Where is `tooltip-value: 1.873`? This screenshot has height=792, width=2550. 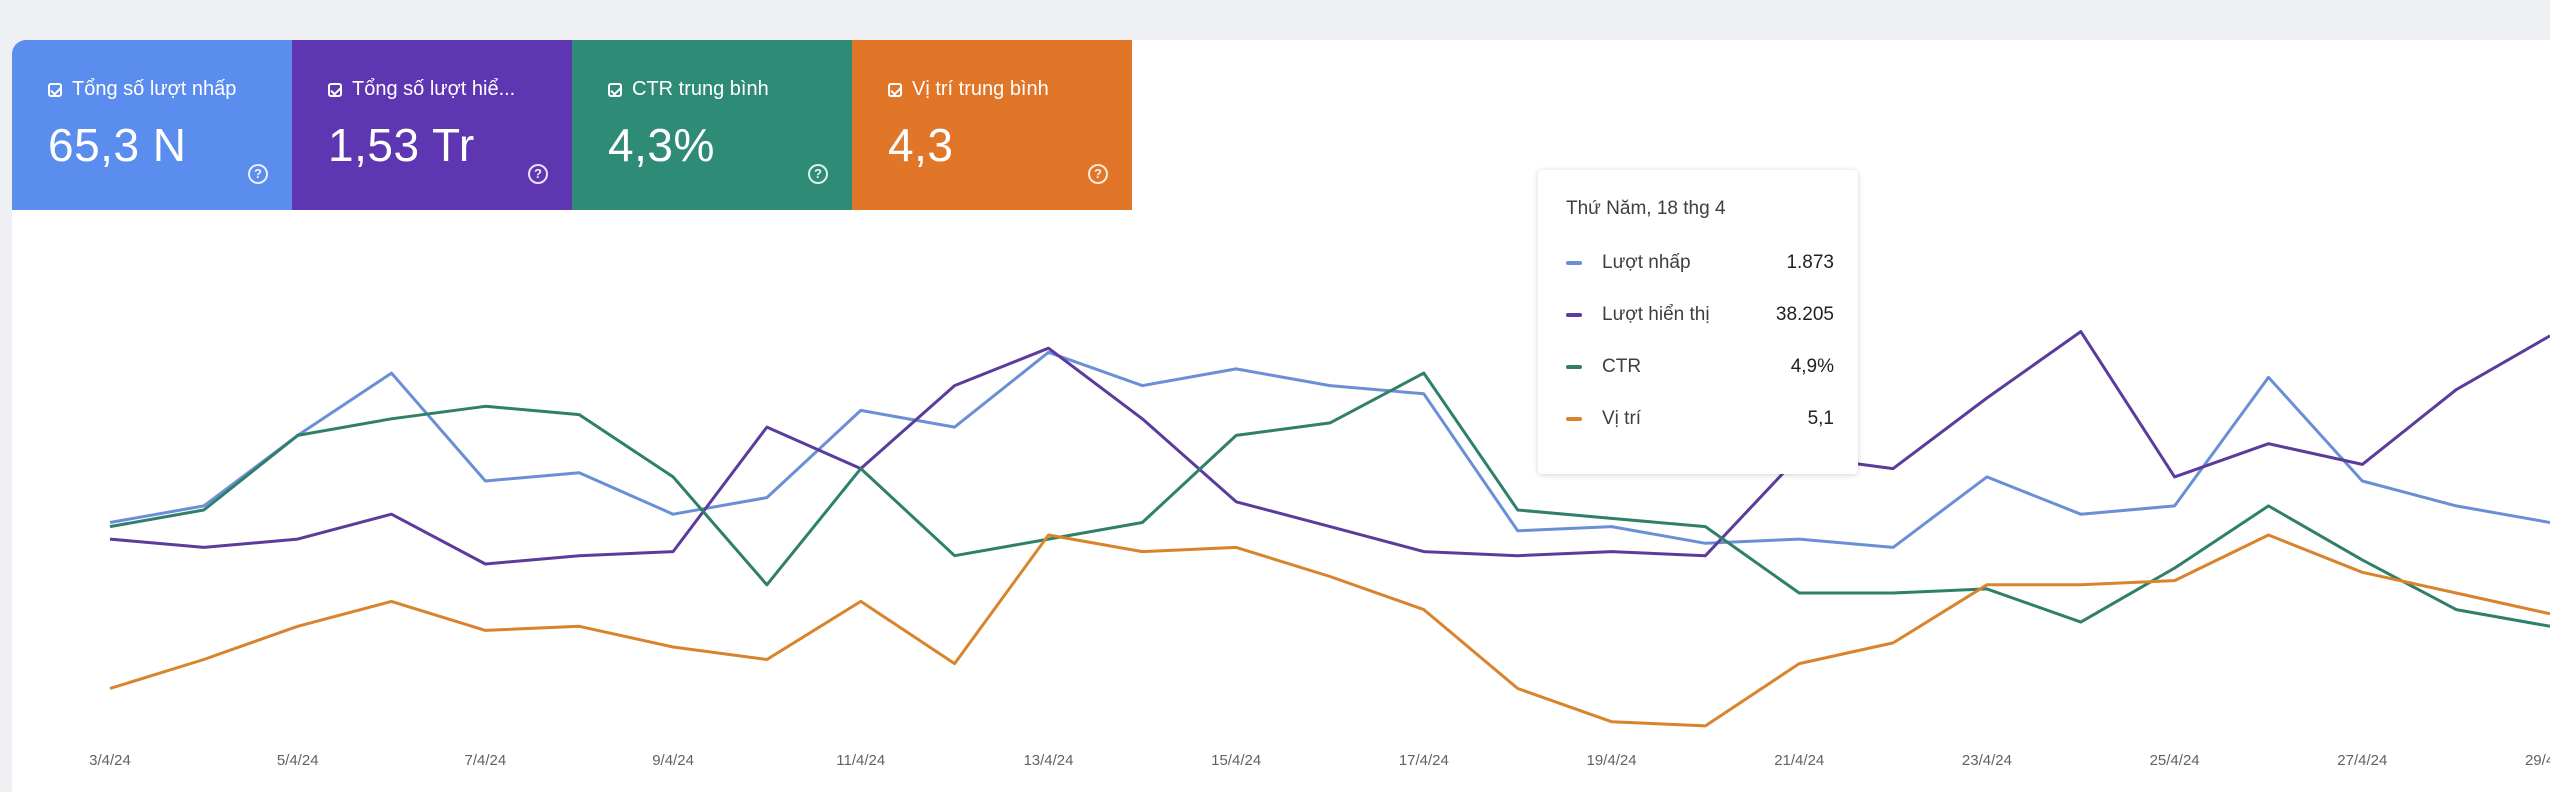
tooltip-value: 1.873 is located at coordinates (1810, 262).